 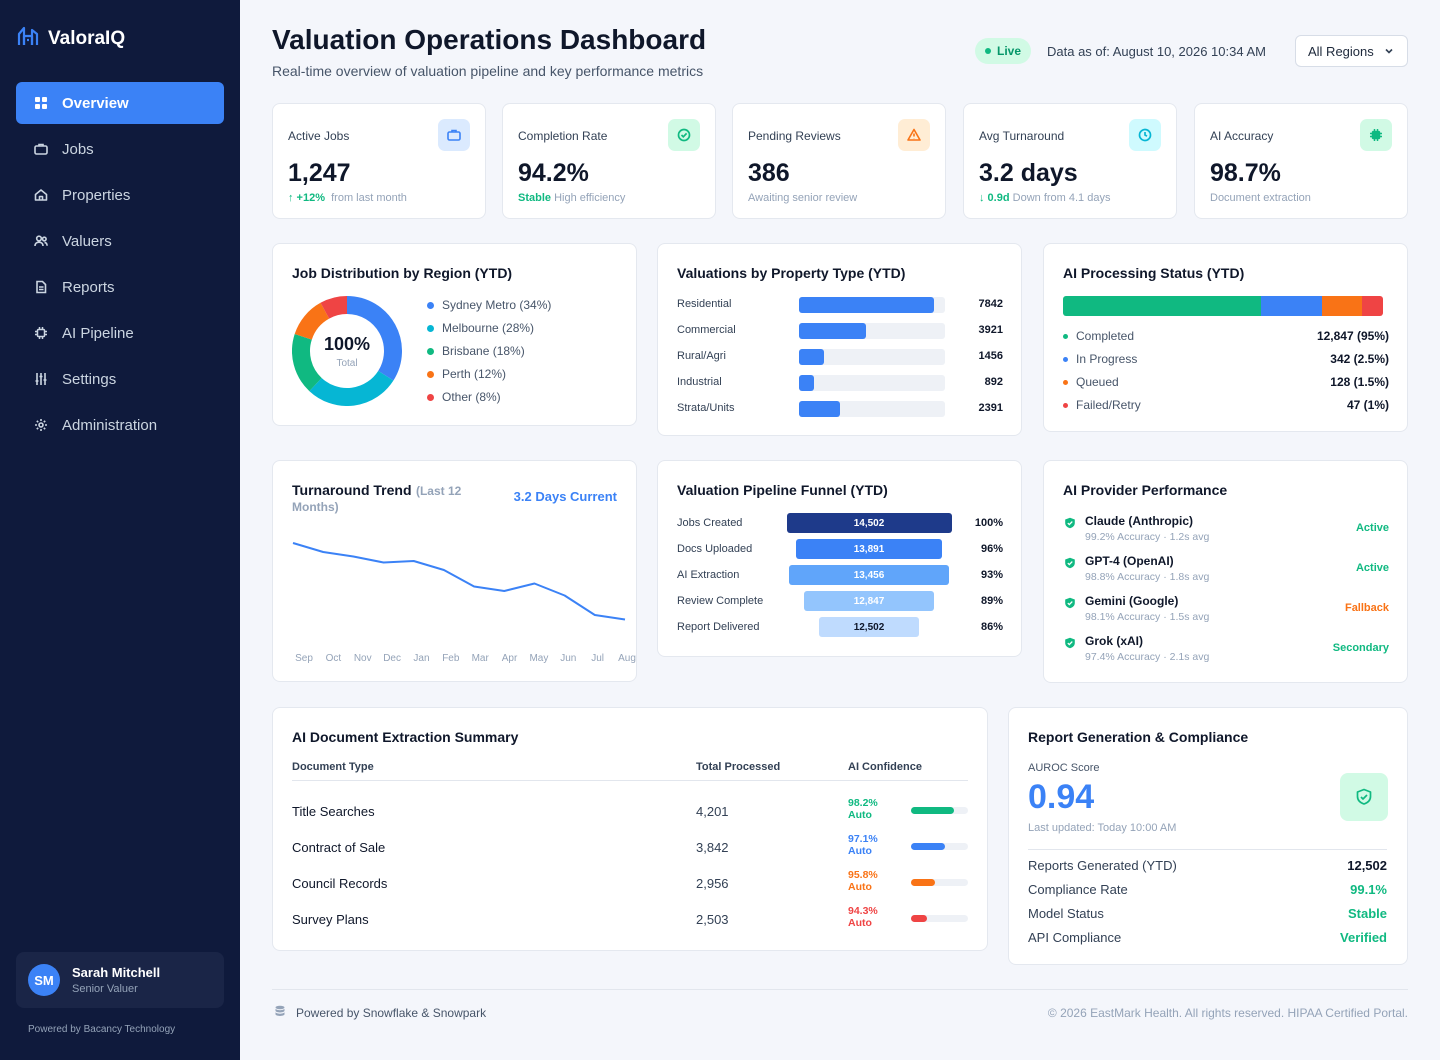 What do you see at coordinates (120, 287) in the screenshot?
I see `sidebar-item-reports: Reports` at bounding box center [120, 287].